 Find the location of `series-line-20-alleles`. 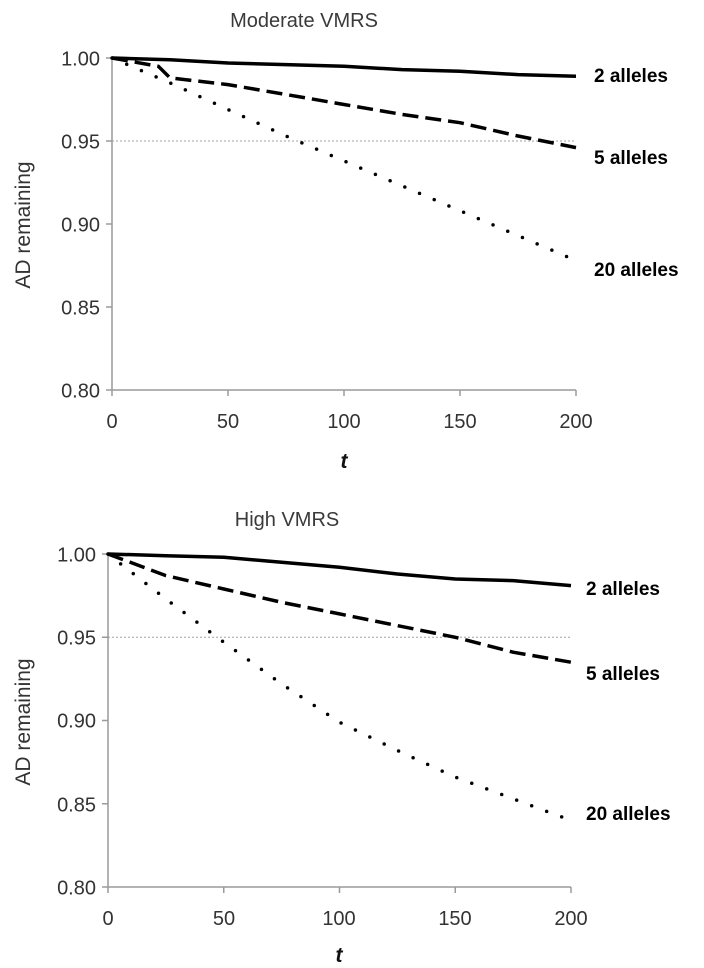

series-line-20-alleles is located at coordinates (344, 159).